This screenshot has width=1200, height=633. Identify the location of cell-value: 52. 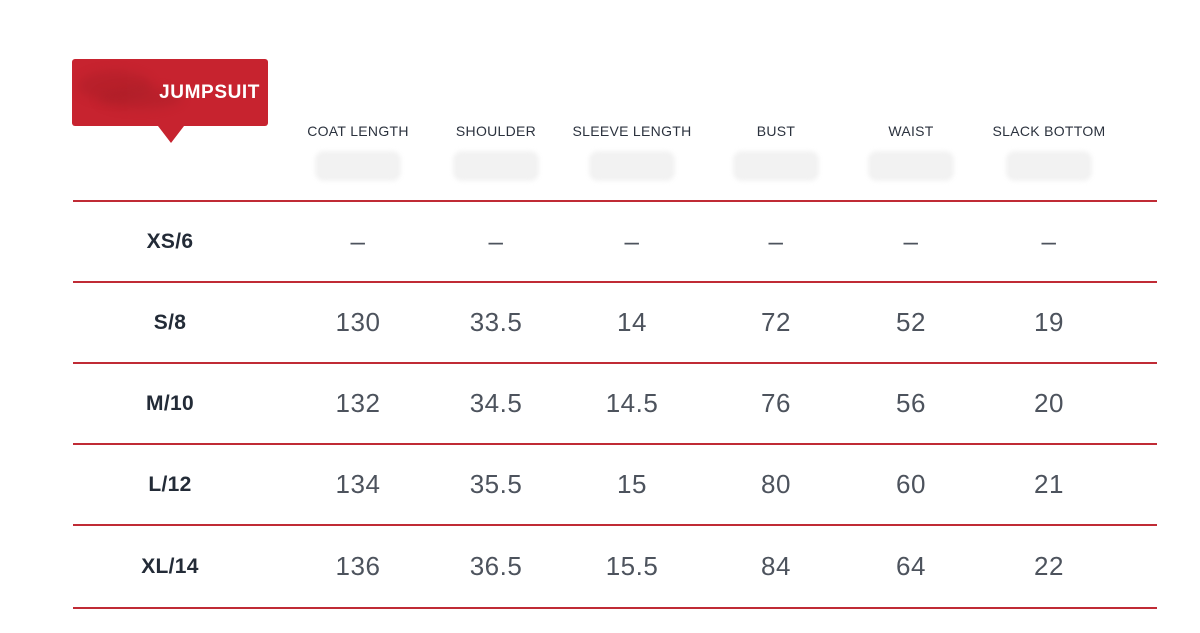
(911, 322).